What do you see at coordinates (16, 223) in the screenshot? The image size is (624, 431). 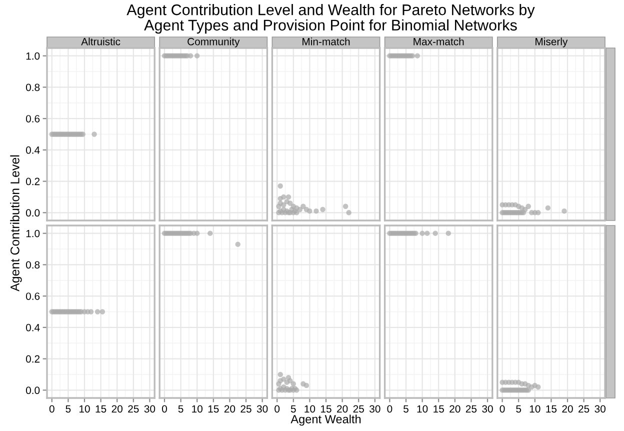 I see `y-axis-title: Agent Contribution Level` at bounding box center [16, 223].